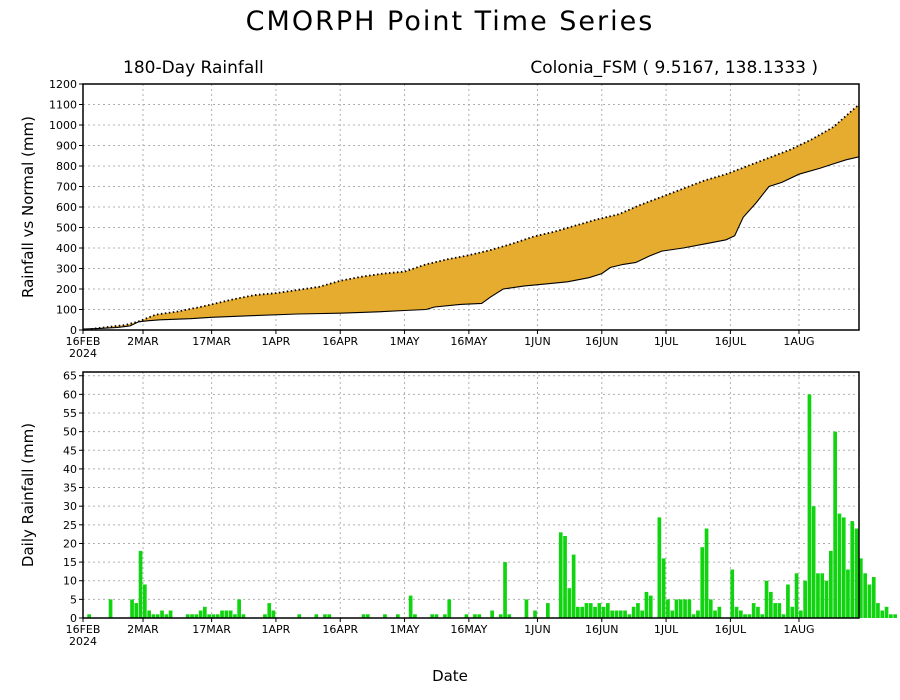  What do you see at coordinates (70, 394) in the screenshot?
I see `bot-ytick-label: 60` at bounding box center [70, 394].